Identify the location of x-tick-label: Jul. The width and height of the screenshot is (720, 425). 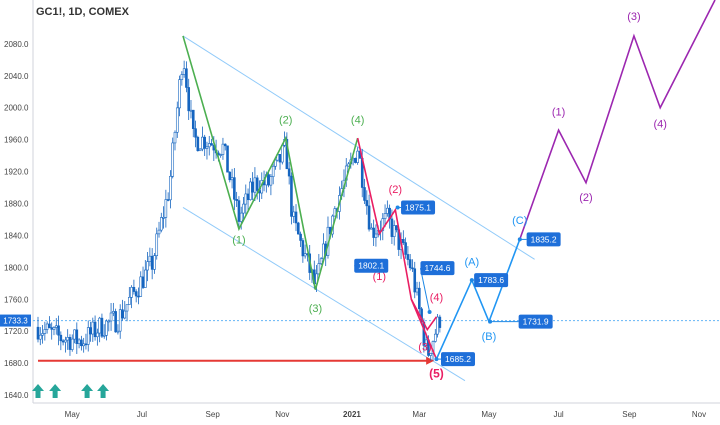
(142, 414).